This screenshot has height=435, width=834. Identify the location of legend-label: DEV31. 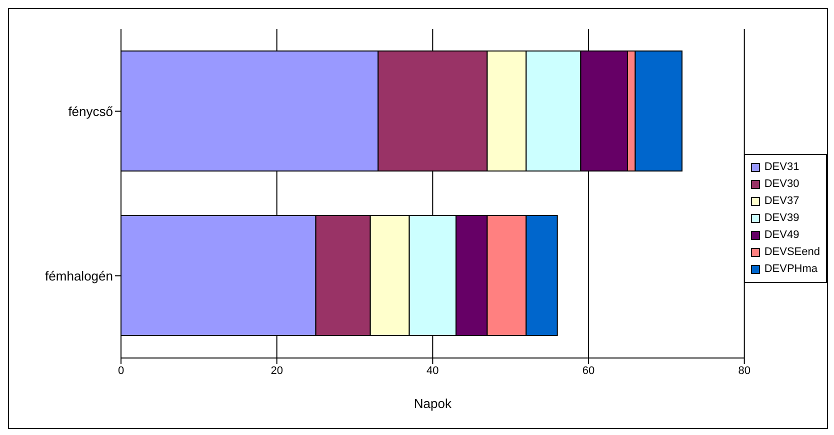
(782, 167).